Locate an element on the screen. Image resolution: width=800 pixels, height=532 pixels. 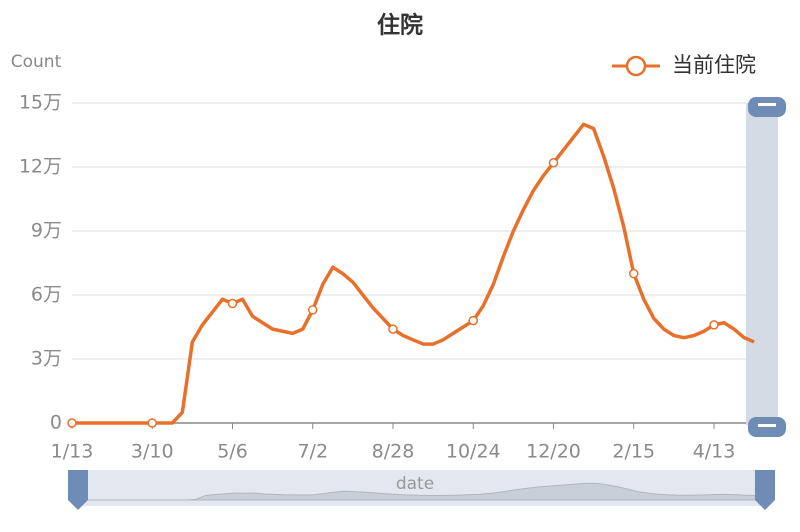
y-zoom-track is located at coordinates (762, 264).